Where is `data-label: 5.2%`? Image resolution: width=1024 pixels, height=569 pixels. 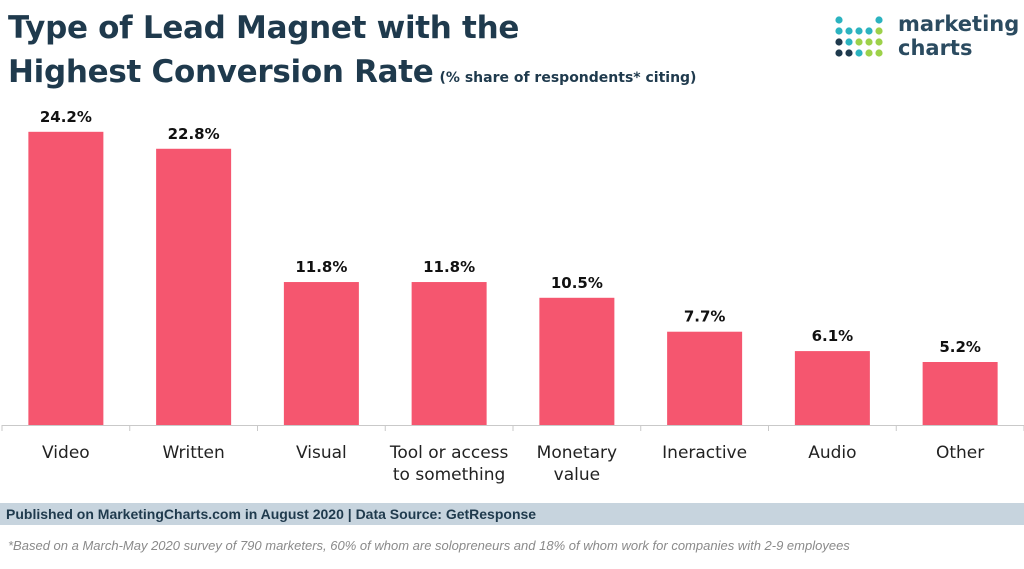
data-label: 5.2% is located at coordinates (960, 347).